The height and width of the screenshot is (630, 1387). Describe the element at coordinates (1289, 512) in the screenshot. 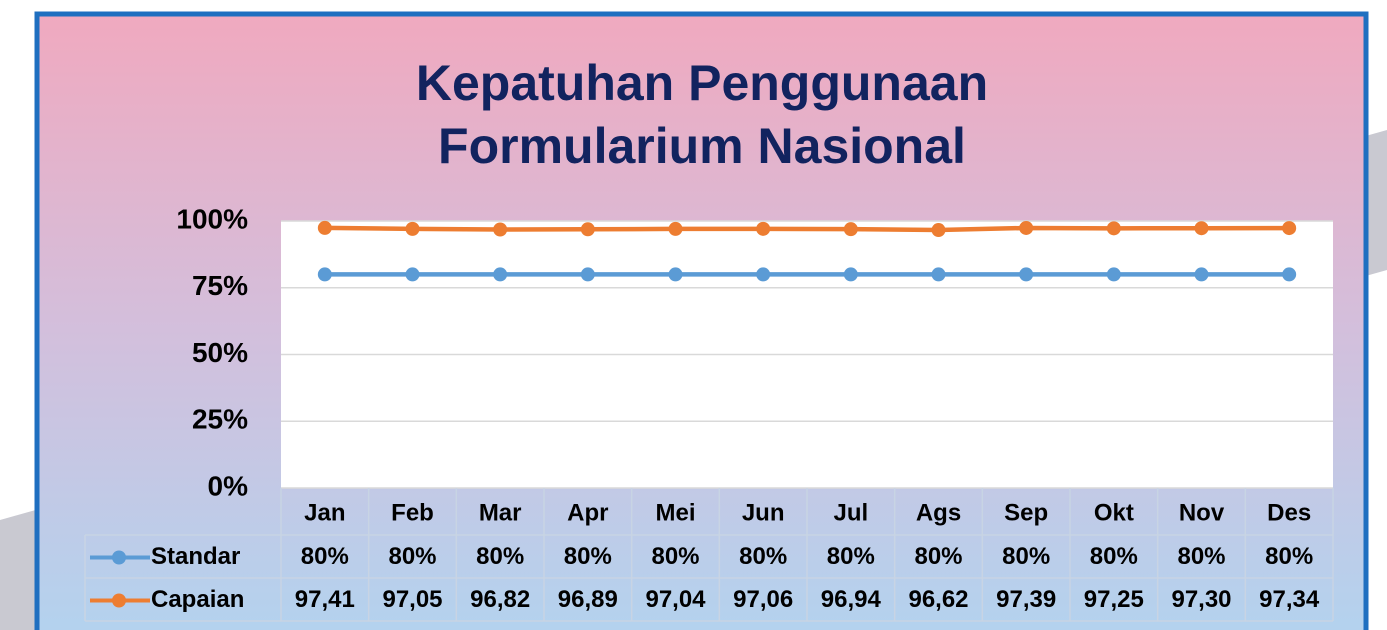

I see `x-tick-label: Des` at that location.